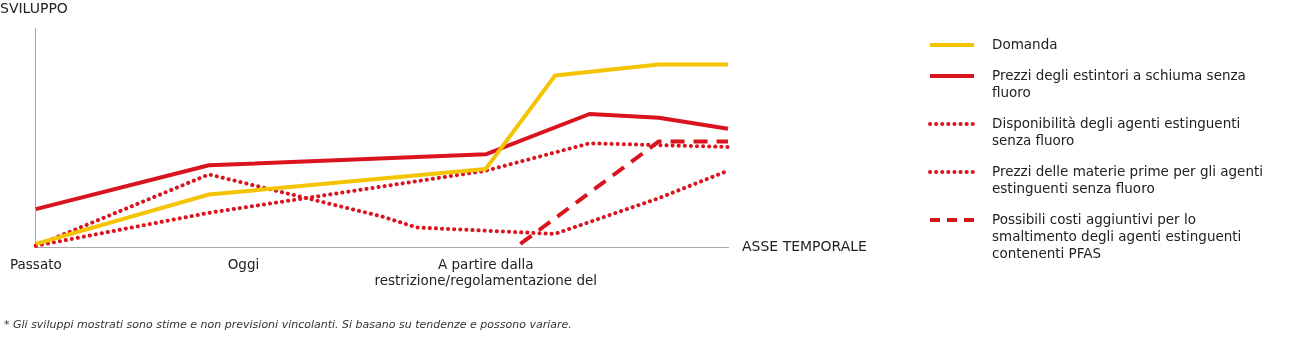  What do you see at coordinates (486, 272) in the screenshot?
I see `x-tick-label: A partire dalla restrizione/regolamentazione del` at bounding box center [486, 272].